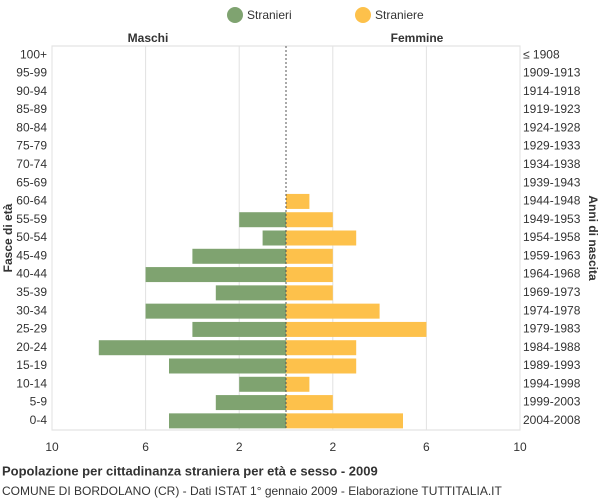 The image size is (600, 500). I want to click on y-tick-label: 75-79, so click(31, 146).